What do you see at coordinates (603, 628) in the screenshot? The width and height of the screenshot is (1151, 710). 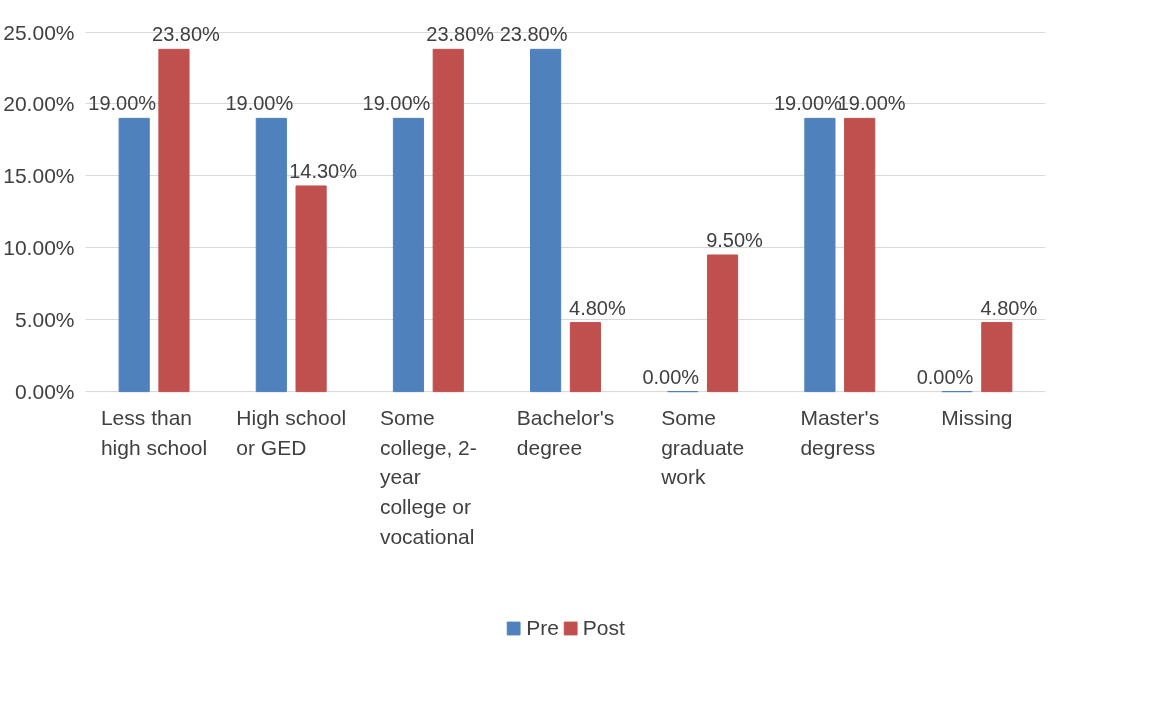 I see `legend-label: Post` at bounding box center [603, 628].